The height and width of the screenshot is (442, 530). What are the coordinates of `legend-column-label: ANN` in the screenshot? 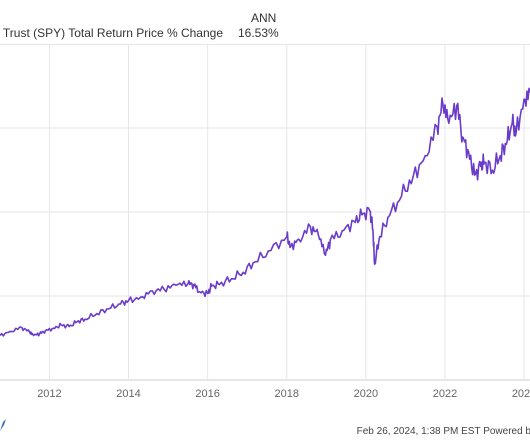 It's located at (264, 18).